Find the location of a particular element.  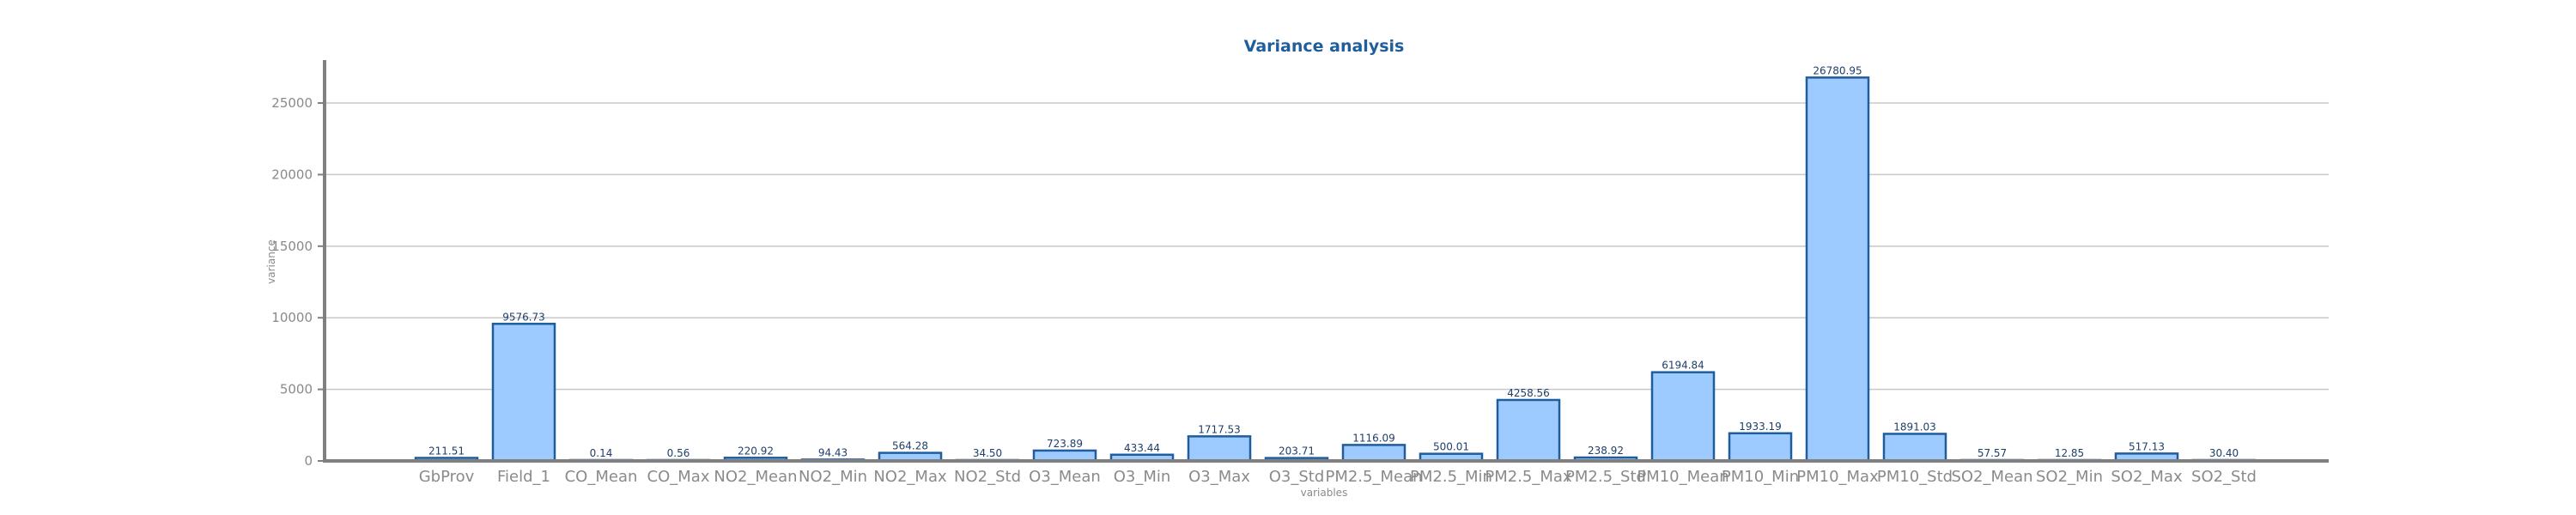

category-label: SO2_Std is located at coordinates (2224, 477).